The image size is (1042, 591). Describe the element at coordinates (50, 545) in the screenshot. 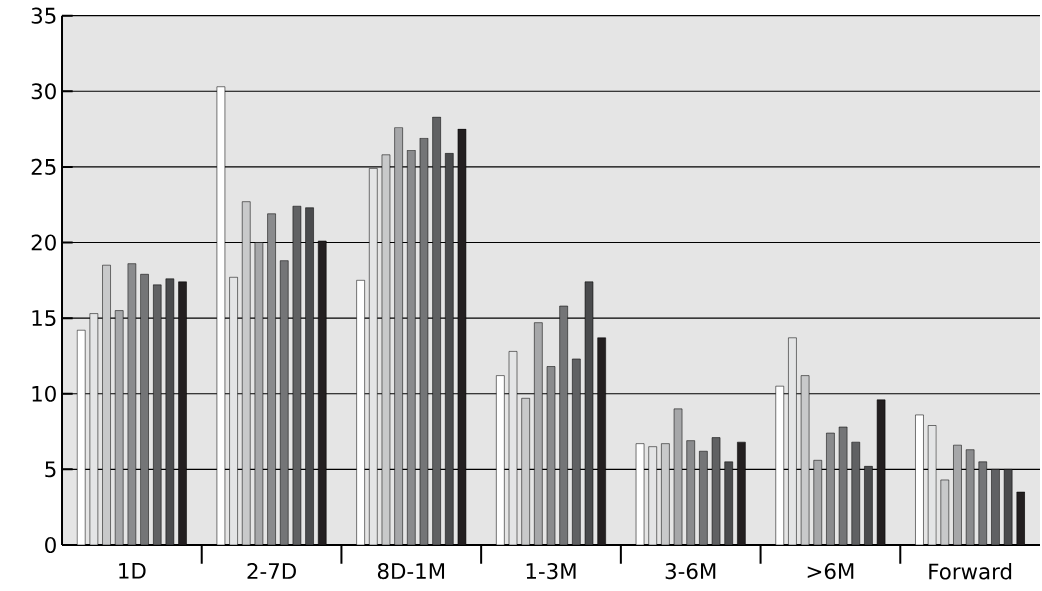

I see `y-tick-label: 0` at that location.